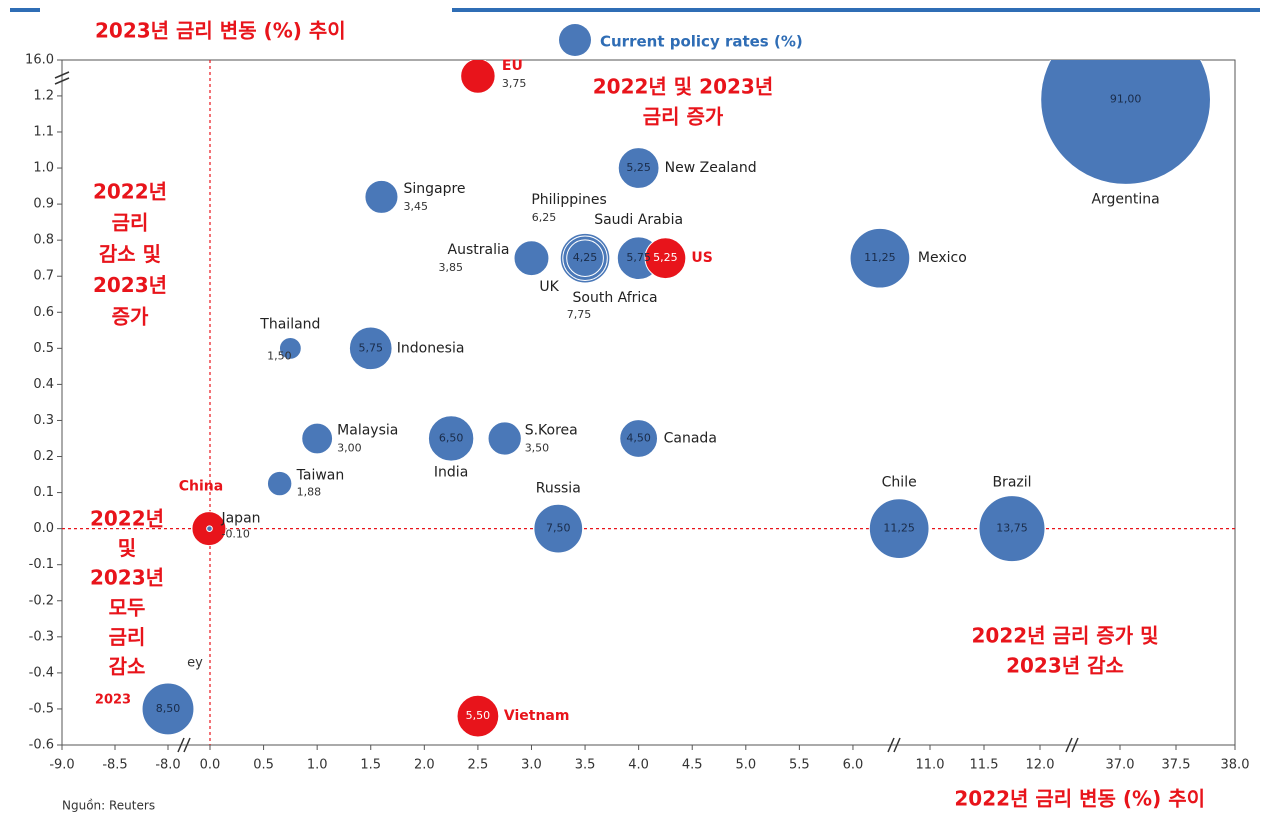 Image resolution: width=1267 pixels, height=819 pixels. I want to click on y-tick-label: 0.7, so click(43, 276).